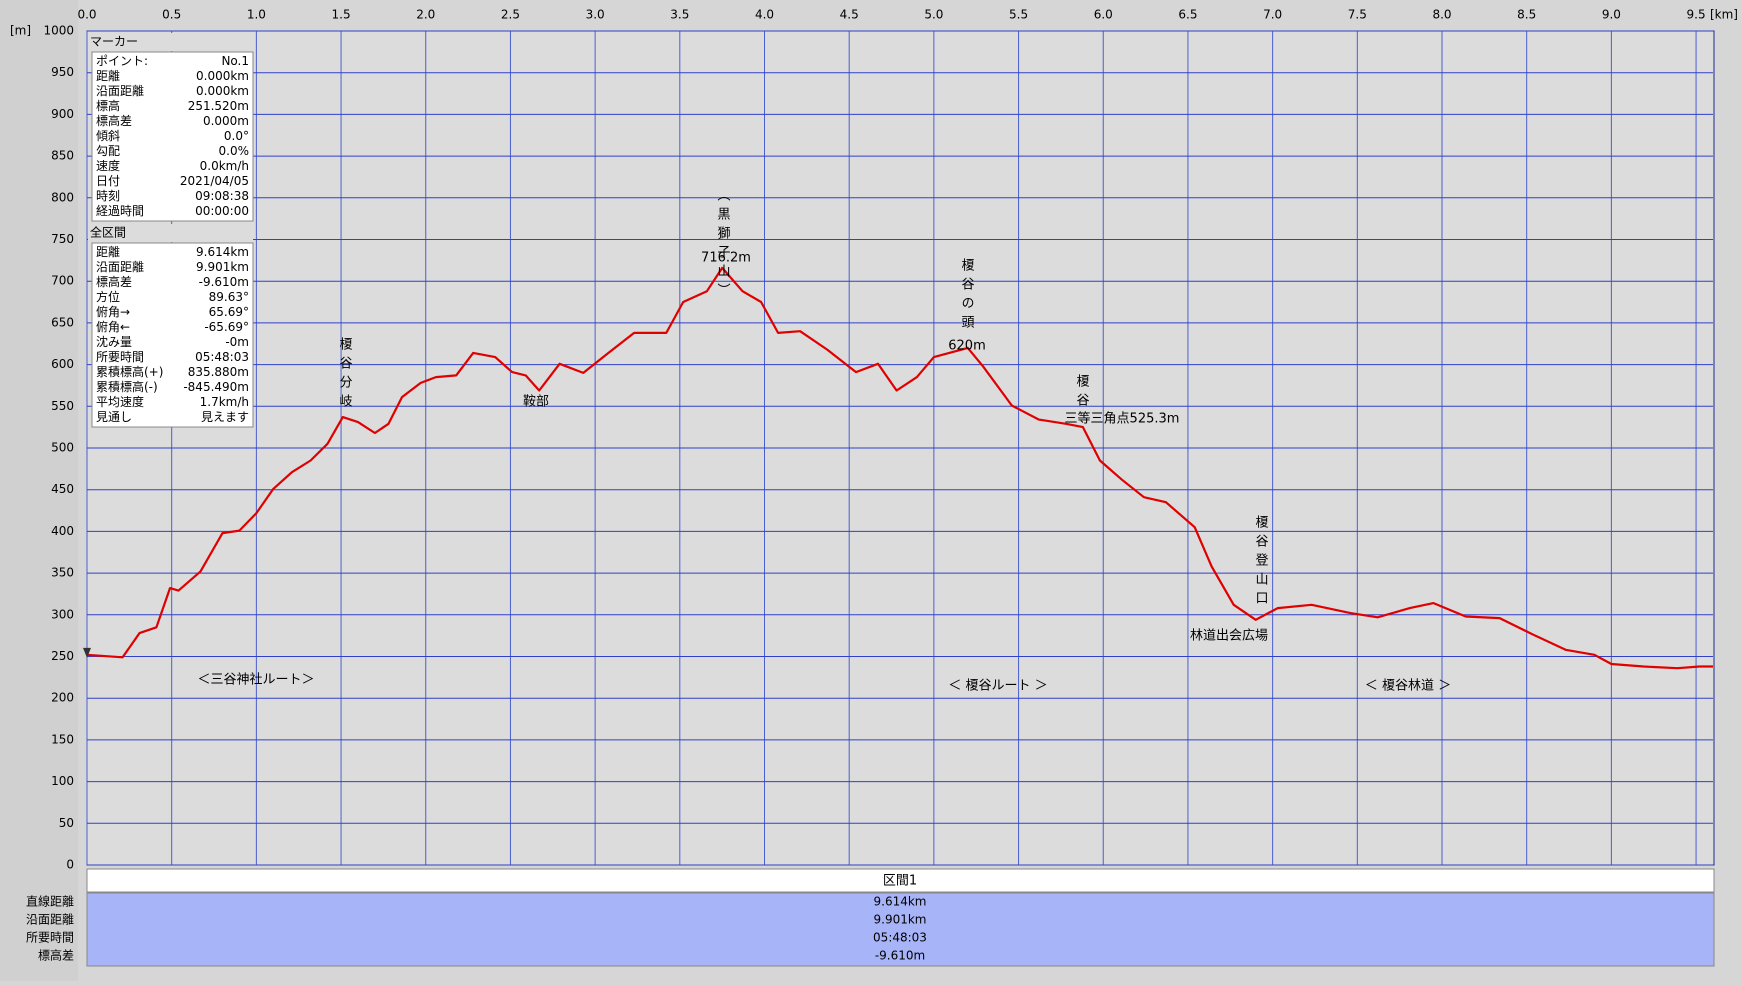  I want to click on y-tick-label: 1000, so click(58, 31).